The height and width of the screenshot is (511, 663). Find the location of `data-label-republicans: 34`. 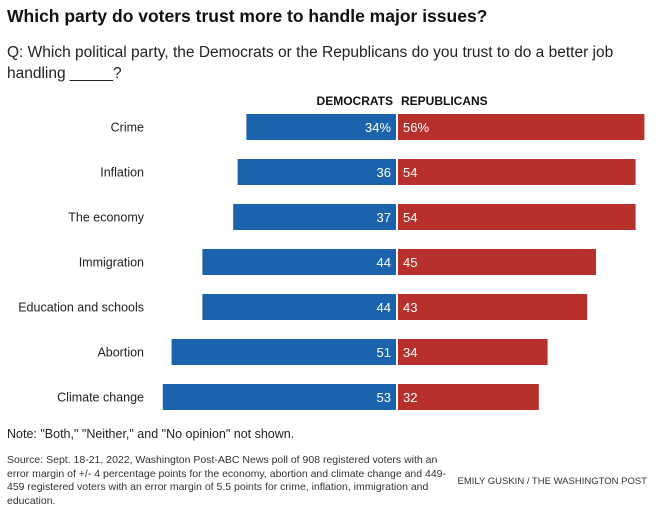

data-label-republicans: 34 is located at coordinates (410, 352).